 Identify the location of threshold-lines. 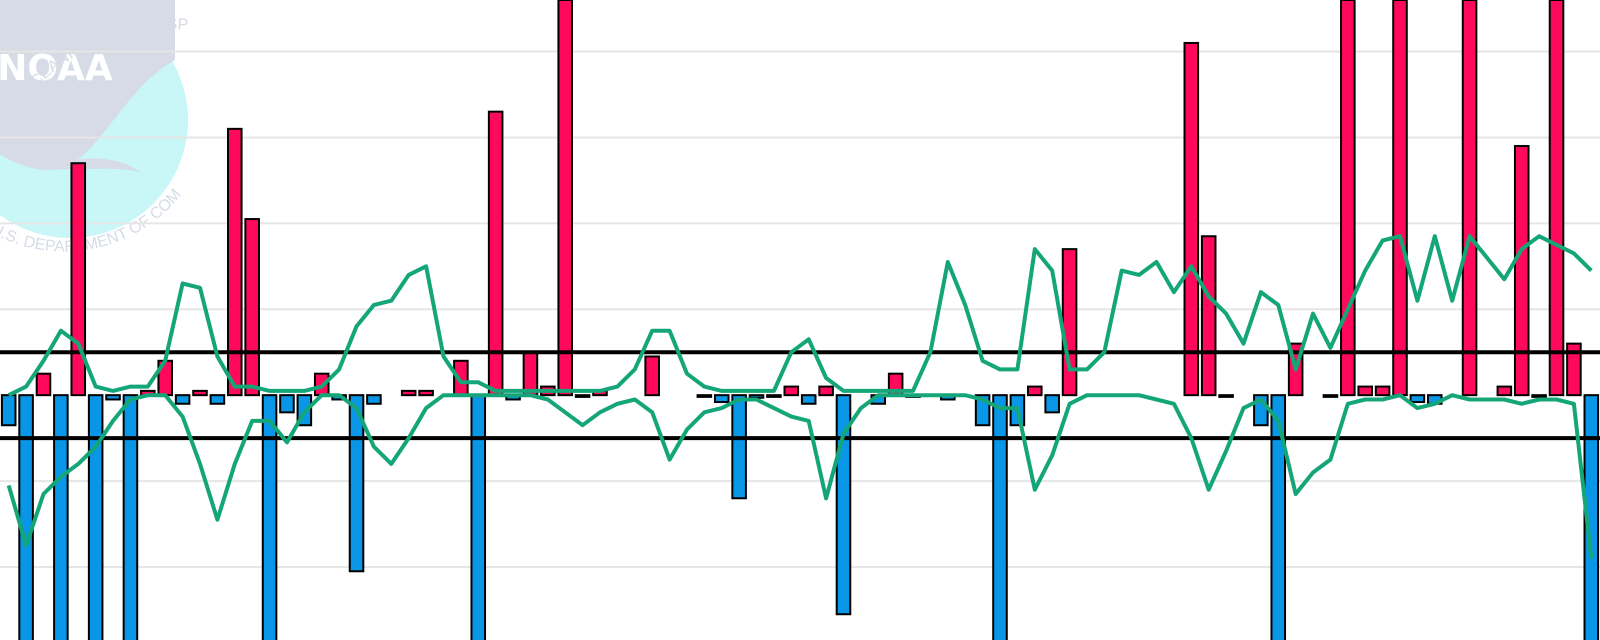
(800, 395).